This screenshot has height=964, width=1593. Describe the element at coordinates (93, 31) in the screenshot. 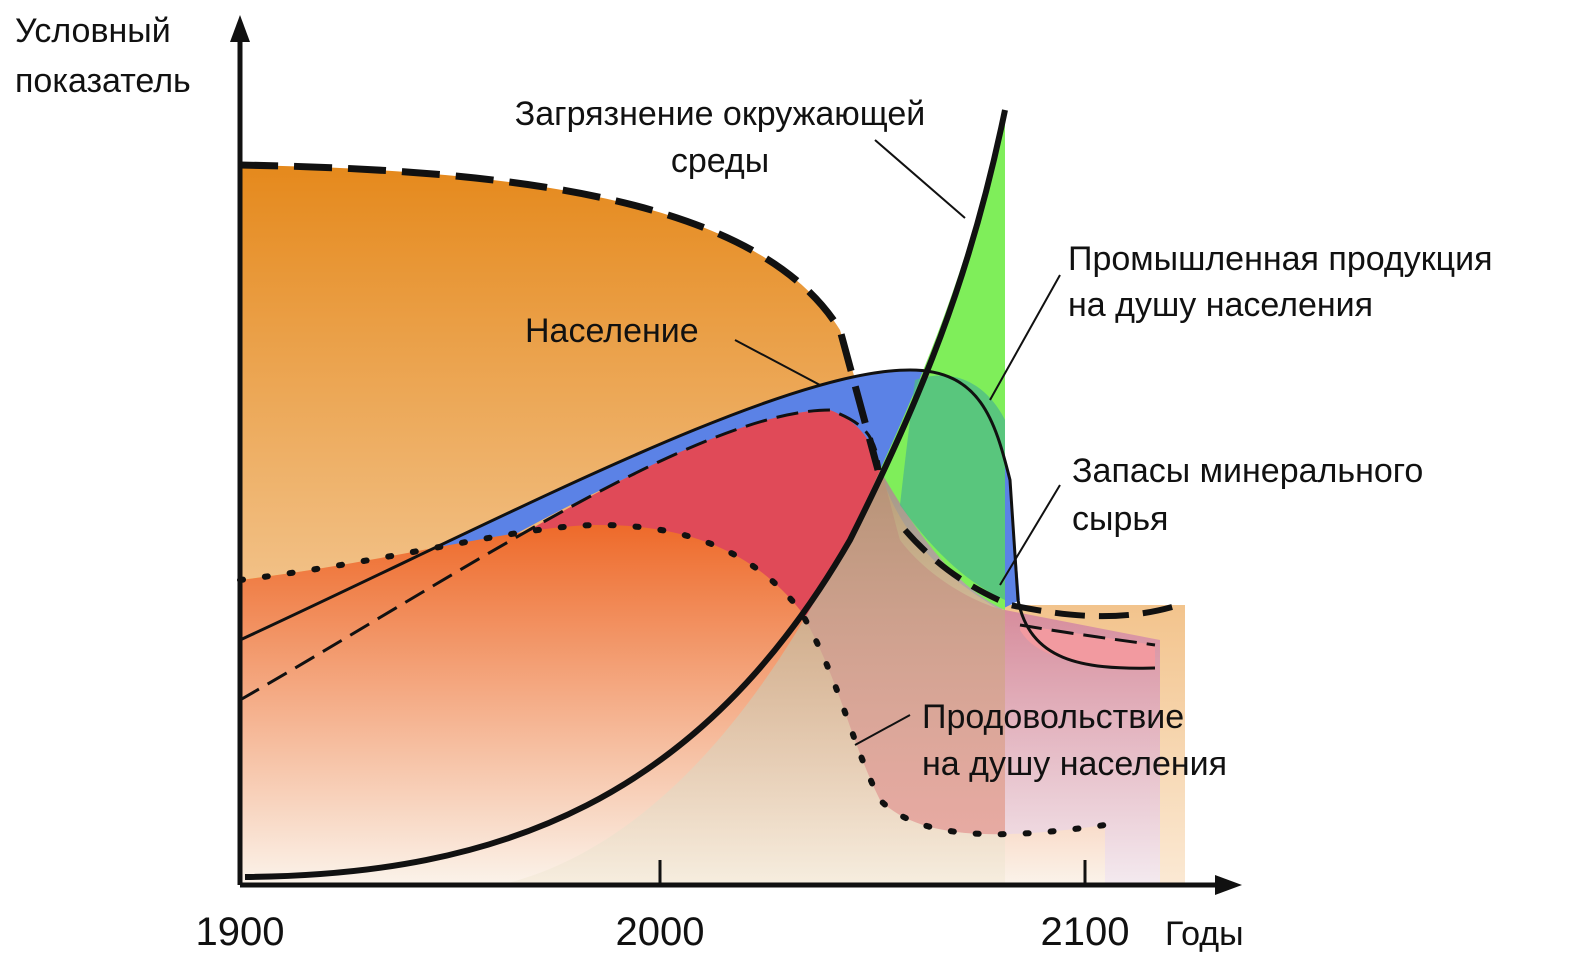

I see `y-label: Условный` at that location.